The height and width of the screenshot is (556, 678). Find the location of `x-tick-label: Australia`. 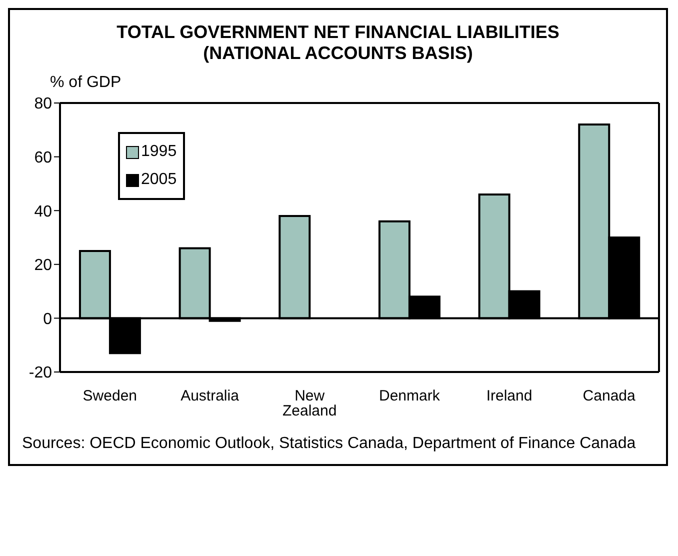

x-tick-label: Australia is located at coordinates (210, 396).